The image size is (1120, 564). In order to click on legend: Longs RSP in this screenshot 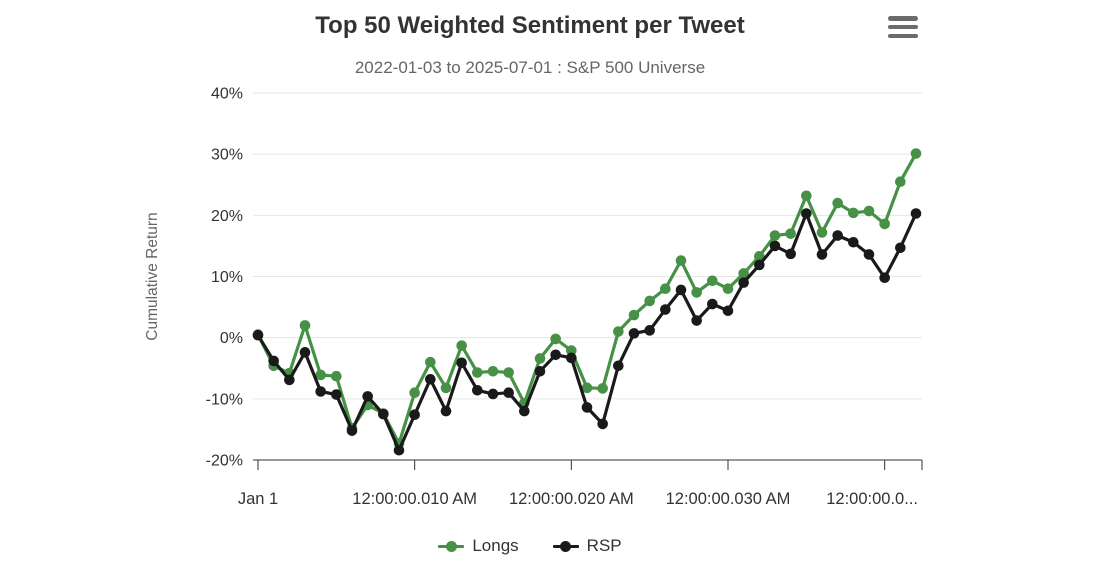, I will do `click(530, 546)`.